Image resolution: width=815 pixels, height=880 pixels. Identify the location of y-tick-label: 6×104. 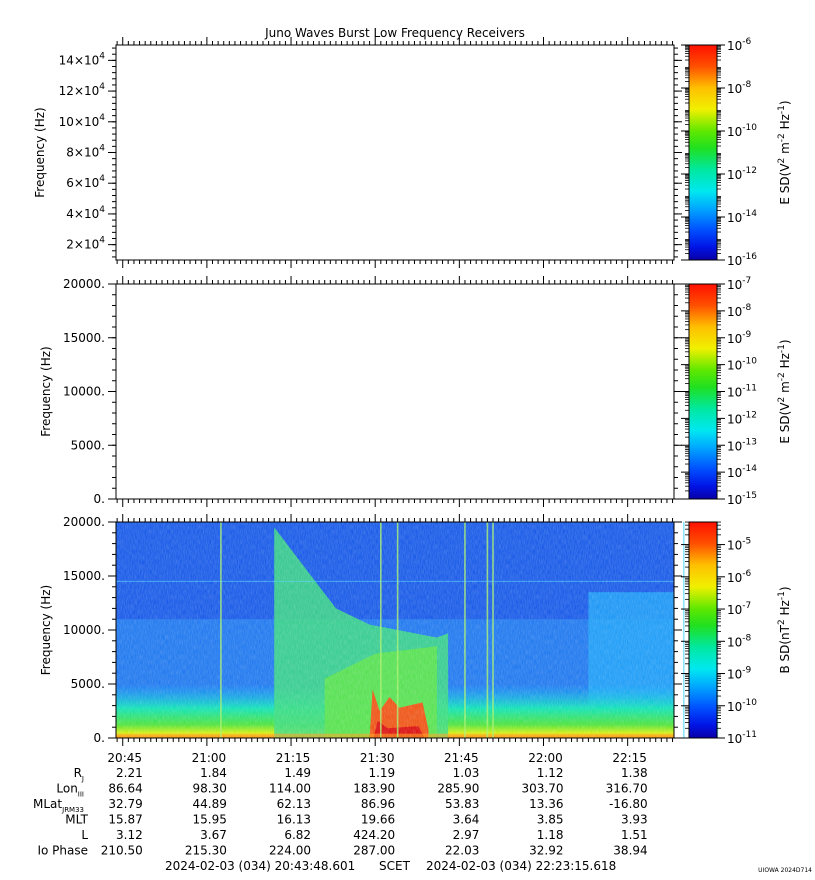
(85, 182).